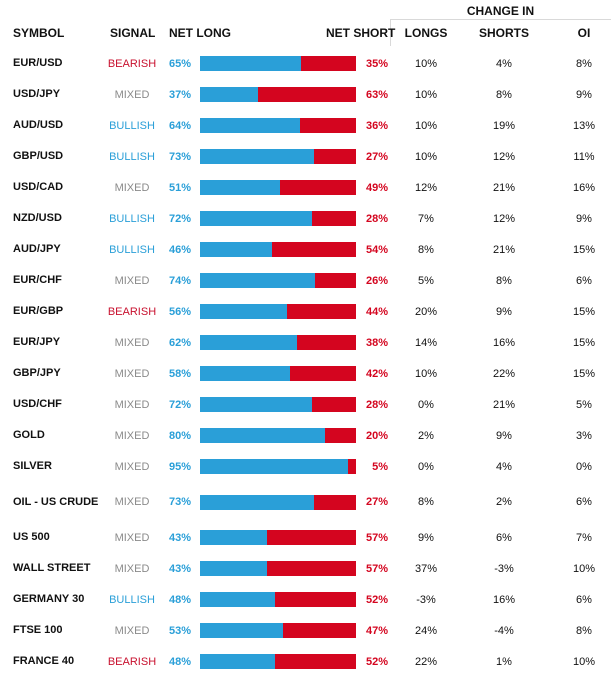 The width and height of the screenshot is (611, 678). I want to click on table-row: EUR/CHF MIXED 74% 26% 5% 8% 6%, so click(305, 280).